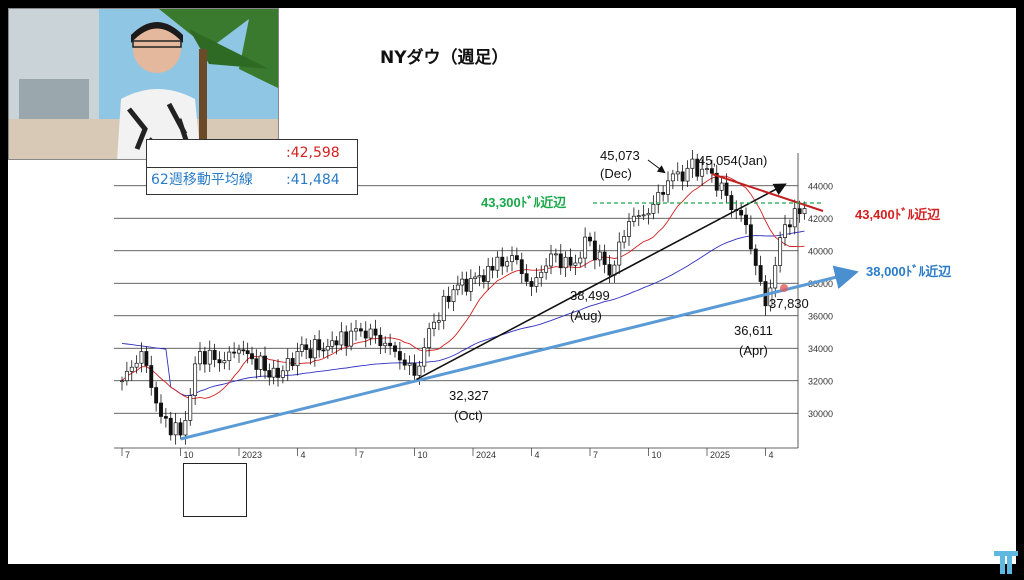  I want to click on label-apr-low-sub: (Apr), so click(753, 350).